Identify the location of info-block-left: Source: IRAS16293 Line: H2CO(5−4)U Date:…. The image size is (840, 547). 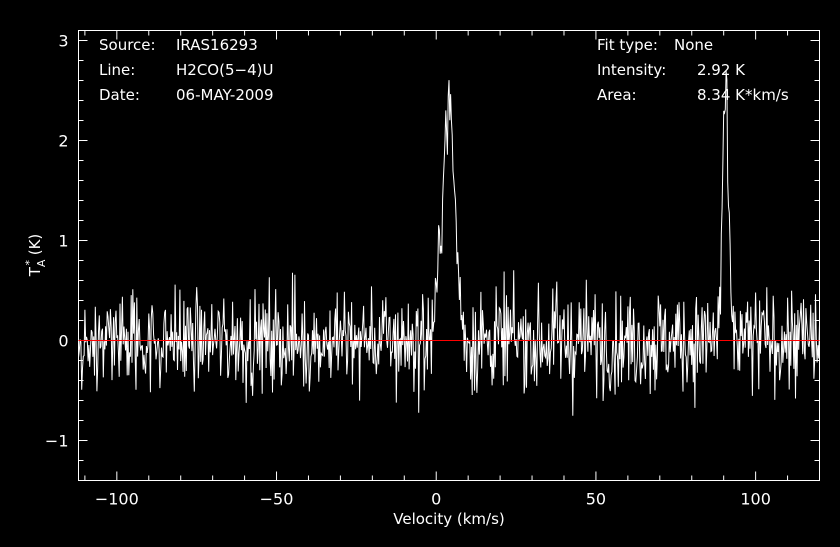
(186, 70).